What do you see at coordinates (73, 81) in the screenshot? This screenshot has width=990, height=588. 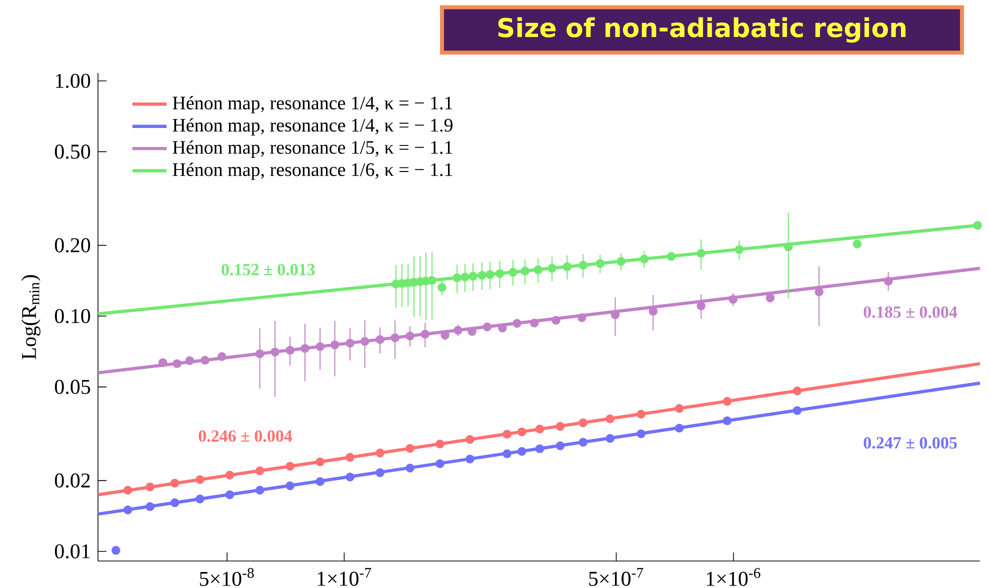 I see `y-tick-label: 1.00` at bounding box center [73, 81].